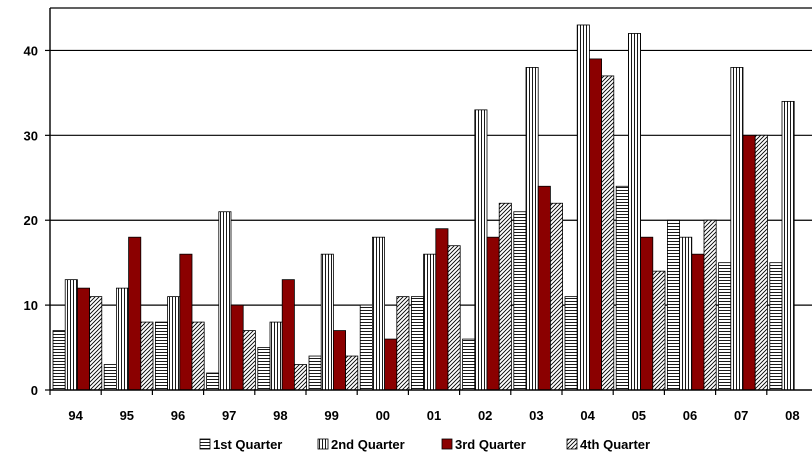 Image resolution: width=812 pixels, height=466 pixels. What do you see at coordinates (59, 360) in the screenshot?
I see `bar-94-1st-quarter` at bounding box center [59, 360].